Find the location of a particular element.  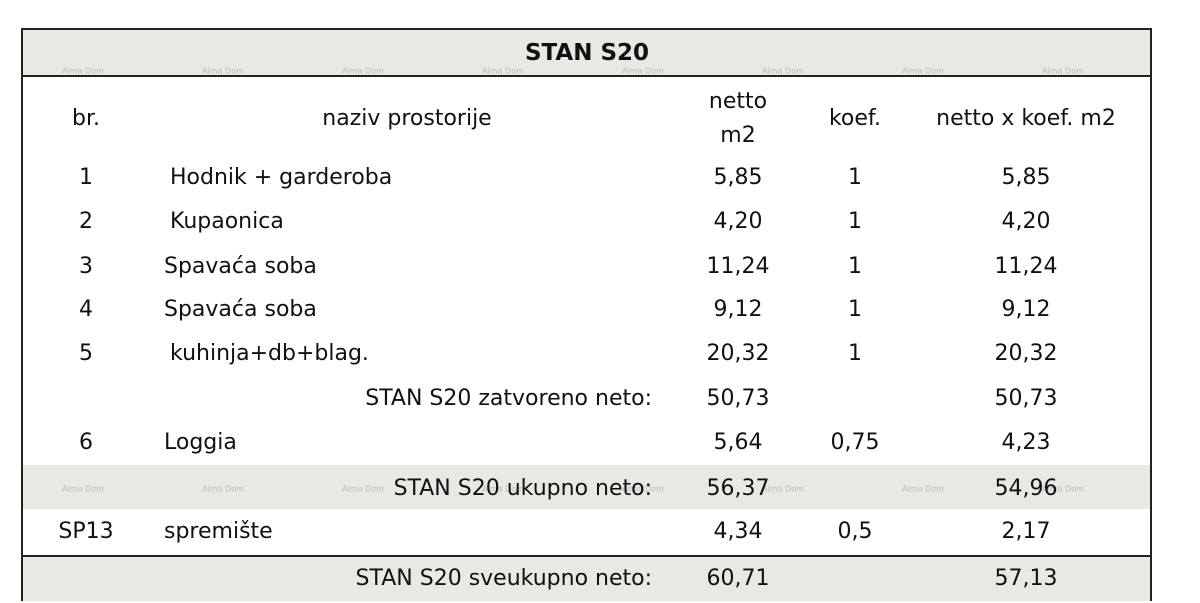

header-cell: netto m2 is located at coordinates (738, 118).